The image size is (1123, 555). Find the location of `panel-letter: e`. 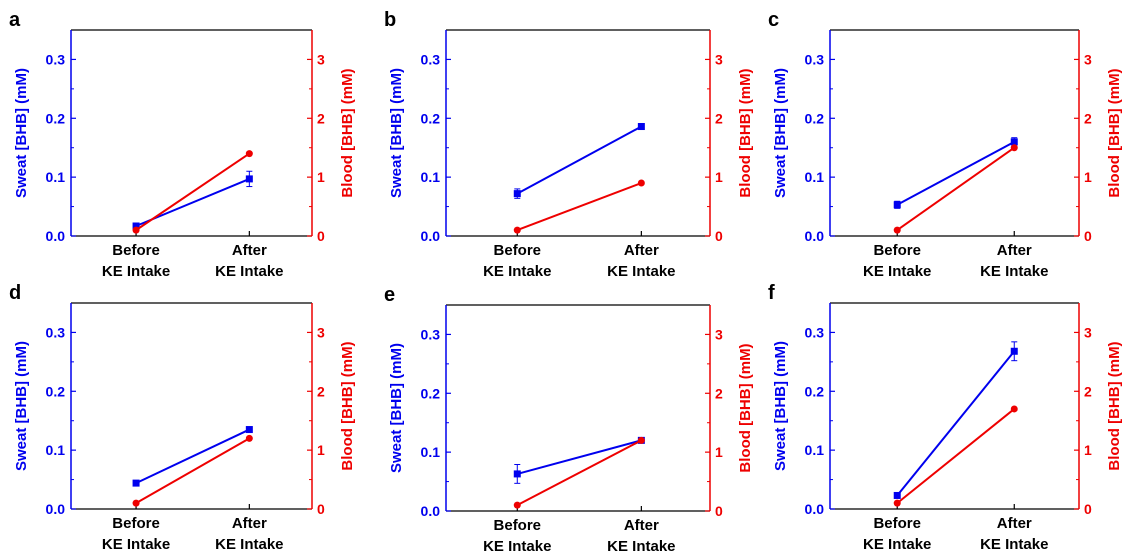

panel-letter: e is located at coordinates (389, 295).